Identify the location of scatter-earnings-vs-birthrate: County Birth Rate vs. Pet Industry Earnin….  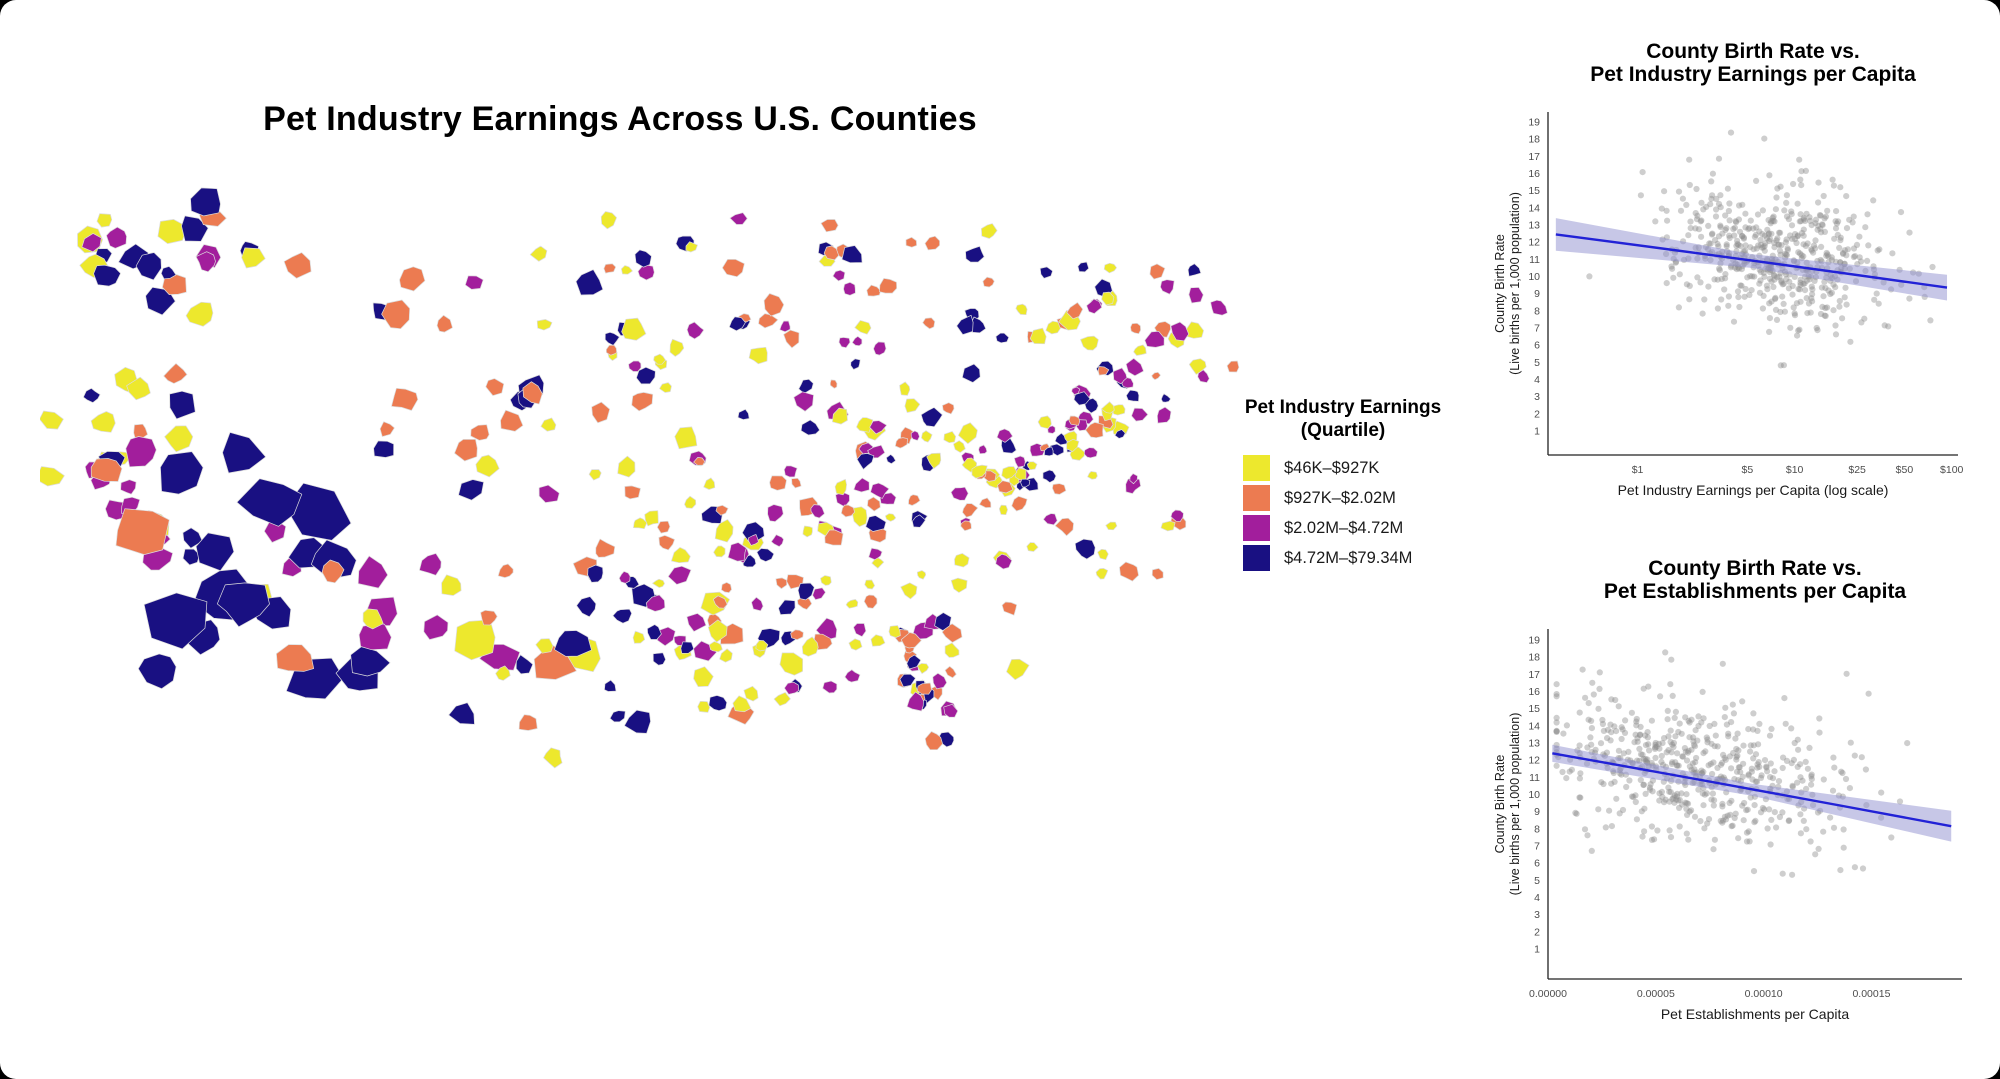
(1728, 269).